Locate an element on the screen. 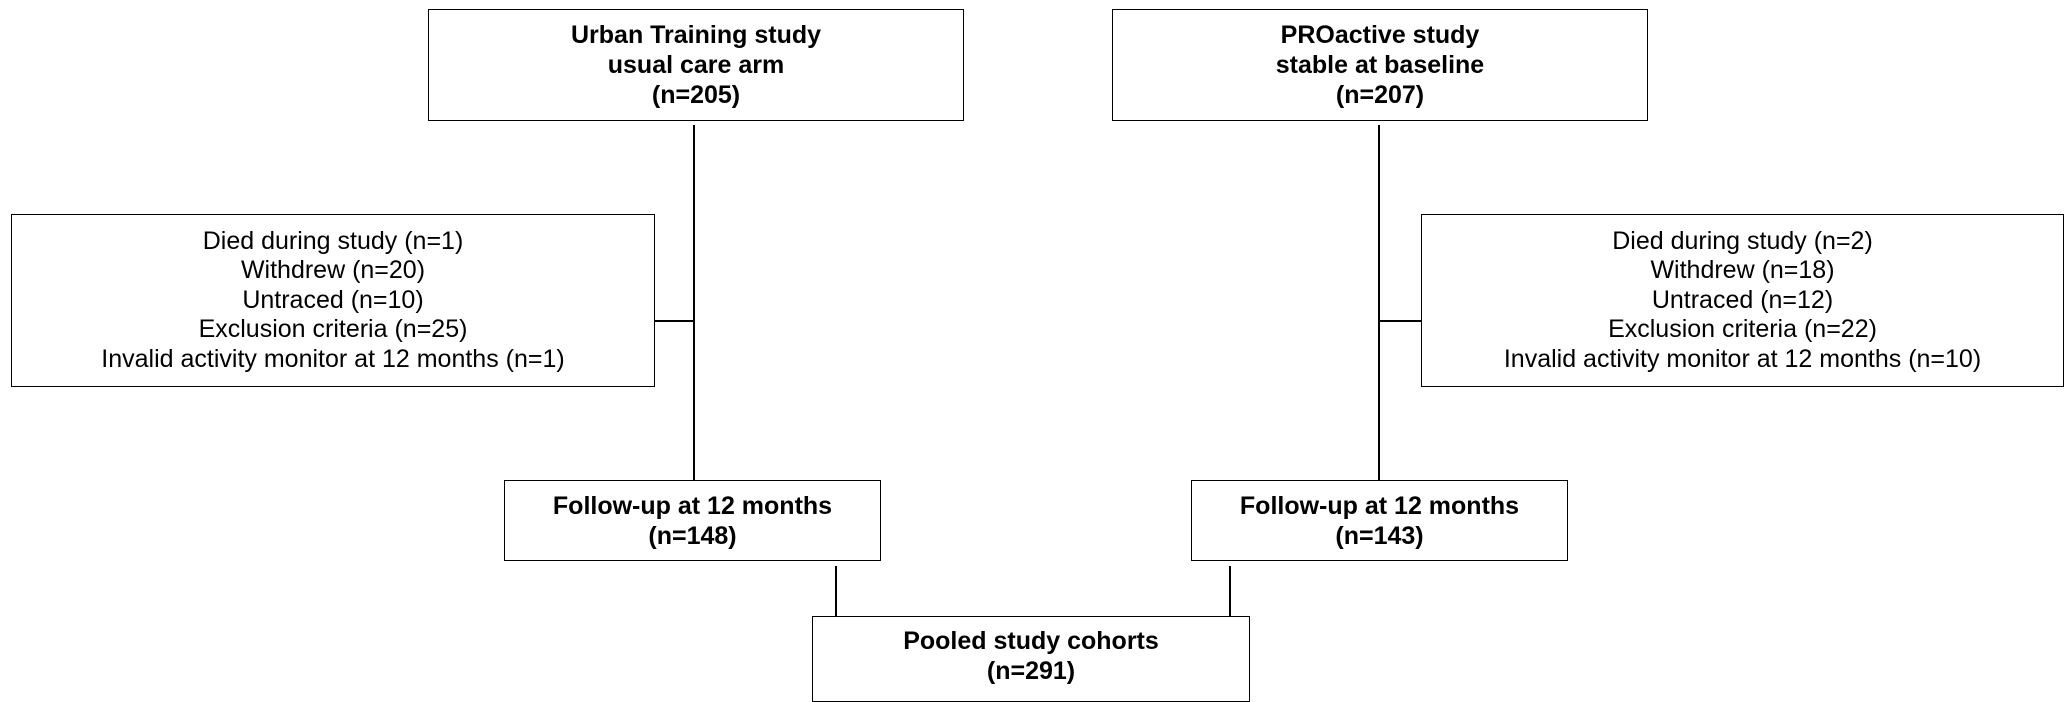 This screenshot has height=702, width=2069. pooled-cohorts-box: Pooled study cohorts (n=291) is located at coordinates (1031, 659).